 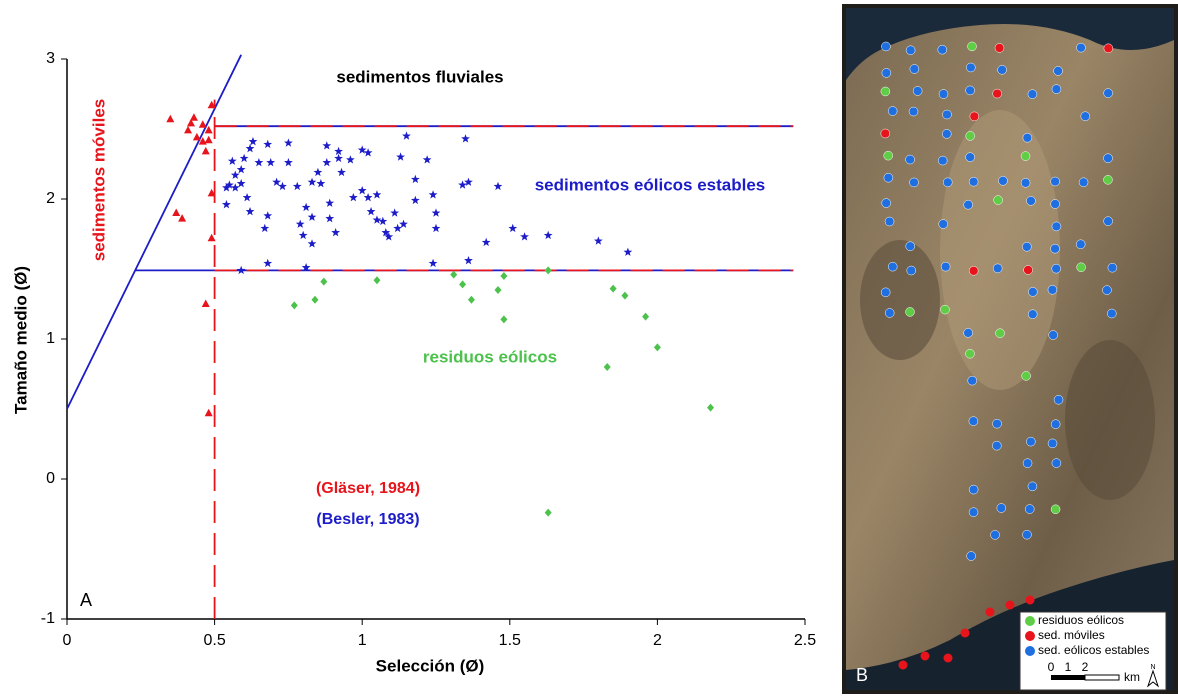 I want to click on map-relief, so click(x=1000, y=250).